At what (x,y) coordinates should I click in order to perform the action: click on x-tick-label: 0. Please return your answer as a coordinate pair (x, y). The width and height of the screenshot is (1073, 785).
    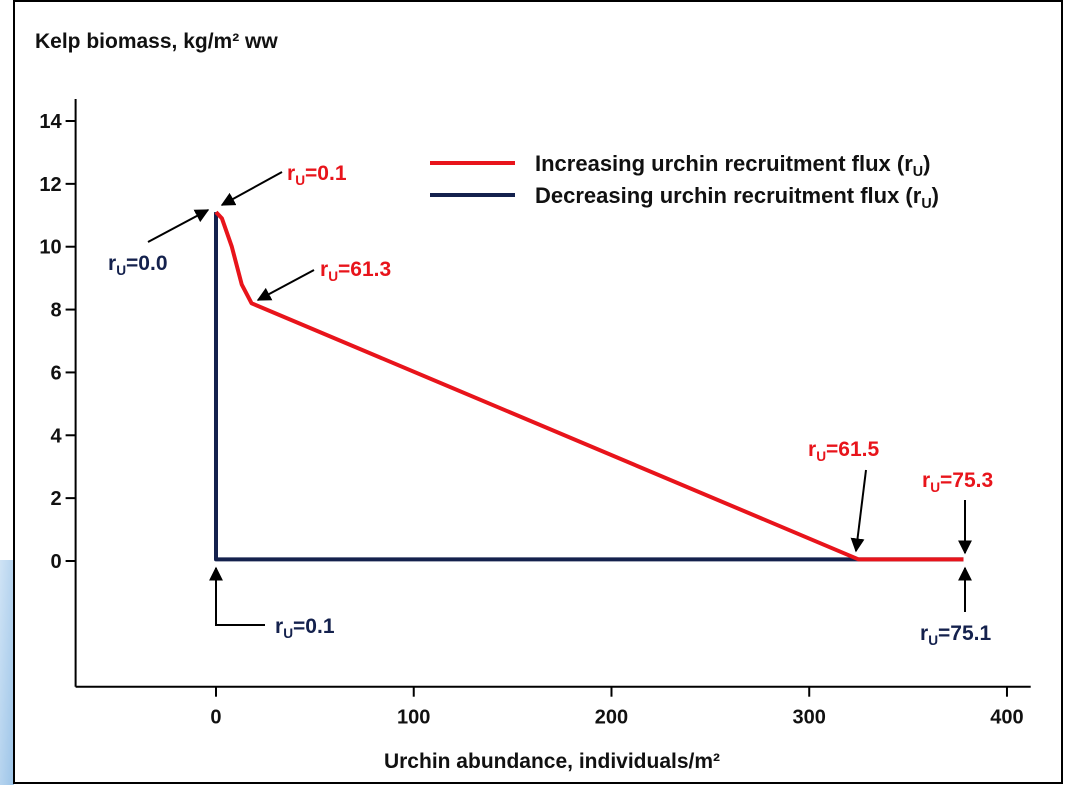
    Looking at the image, I should click on (215, 718).